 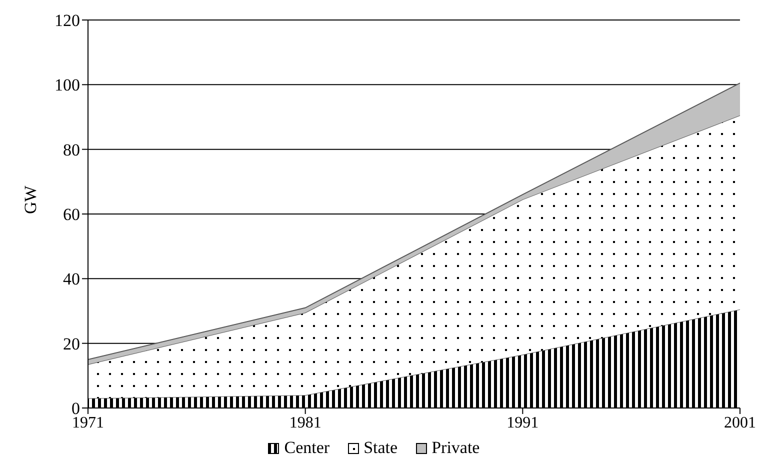 I want to click on y-axis-title: GW, so click(x=30, y=199).